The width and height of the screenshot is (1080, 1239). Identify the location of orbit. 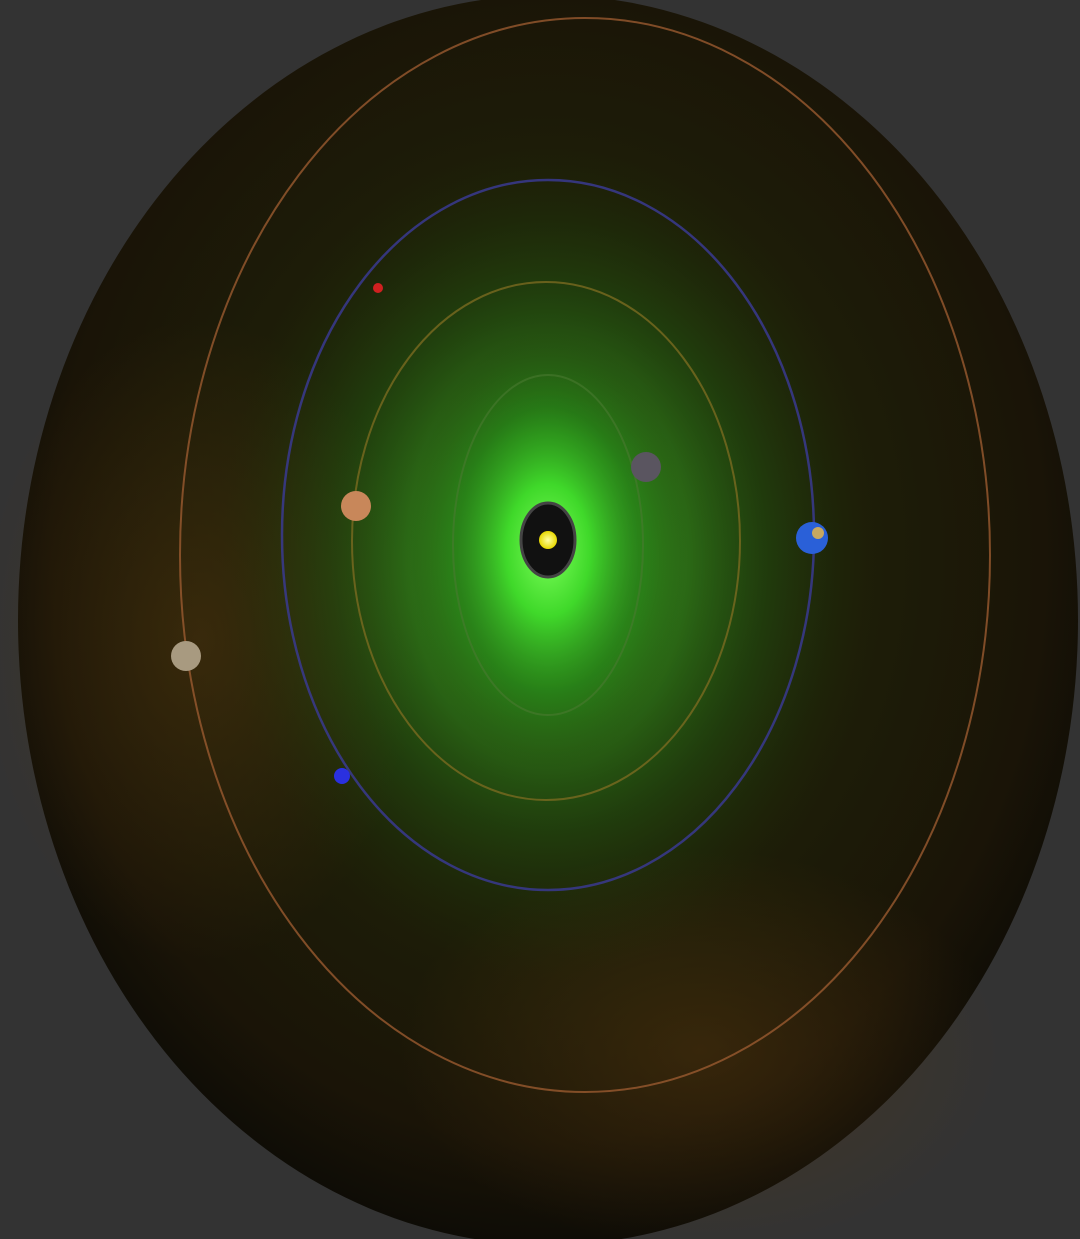
(548, 545).